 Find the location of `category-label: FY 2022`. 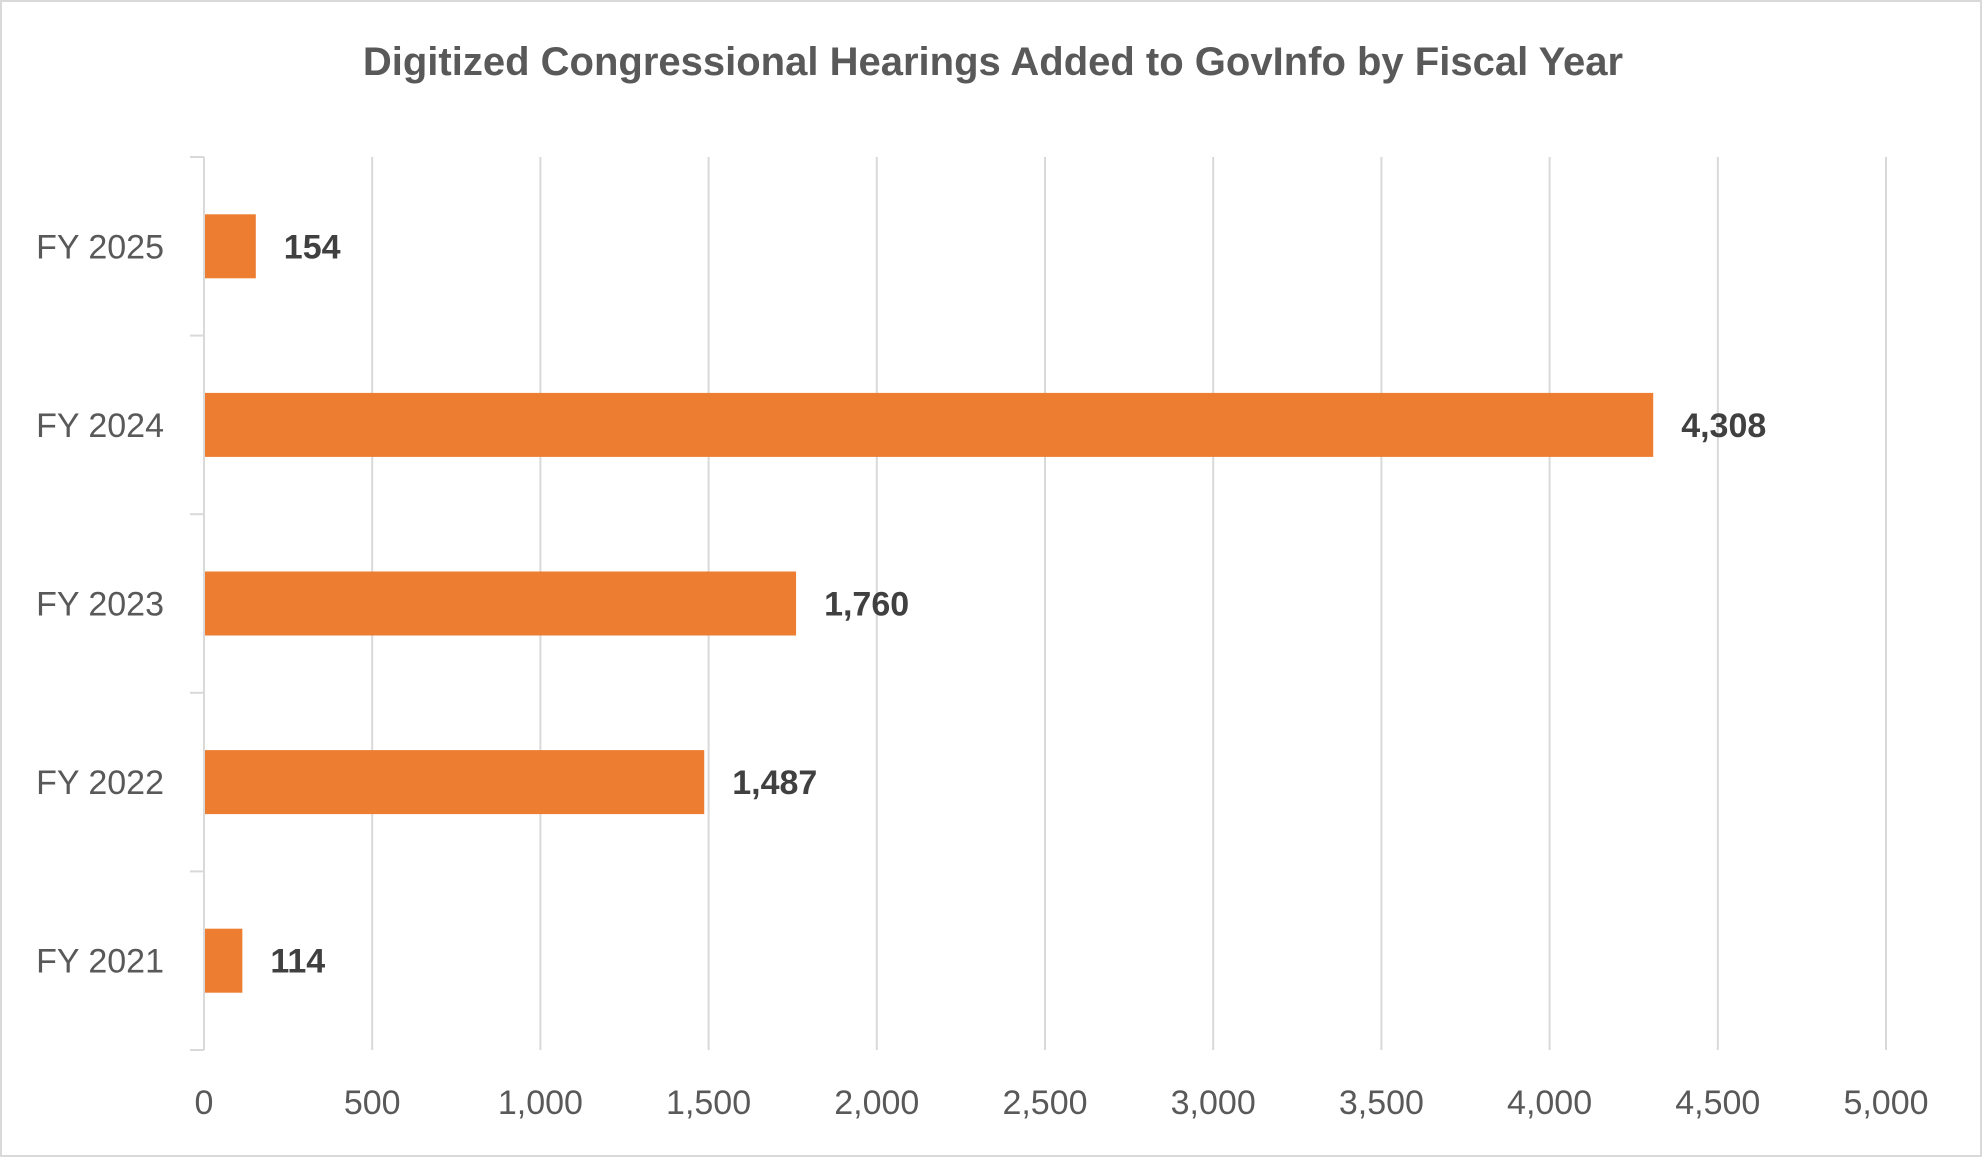

category-label: FY 2022 is located at coordinates (100, 783).